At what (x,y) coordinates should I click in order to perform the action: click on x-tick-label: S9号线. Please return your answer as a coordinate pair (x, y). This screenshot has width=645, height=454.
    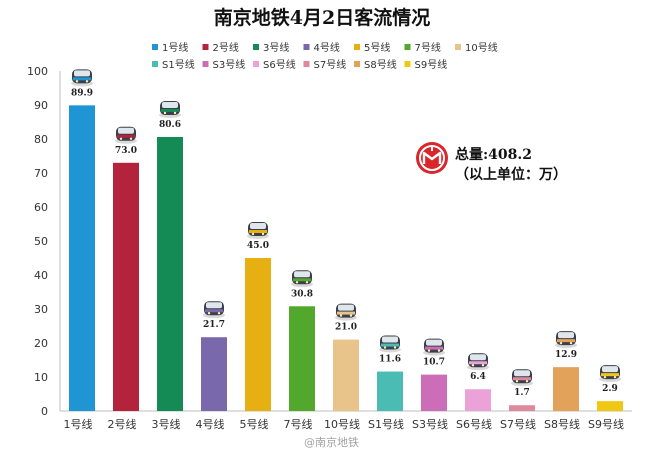
    Looking at the image, I should click on (606, 424).